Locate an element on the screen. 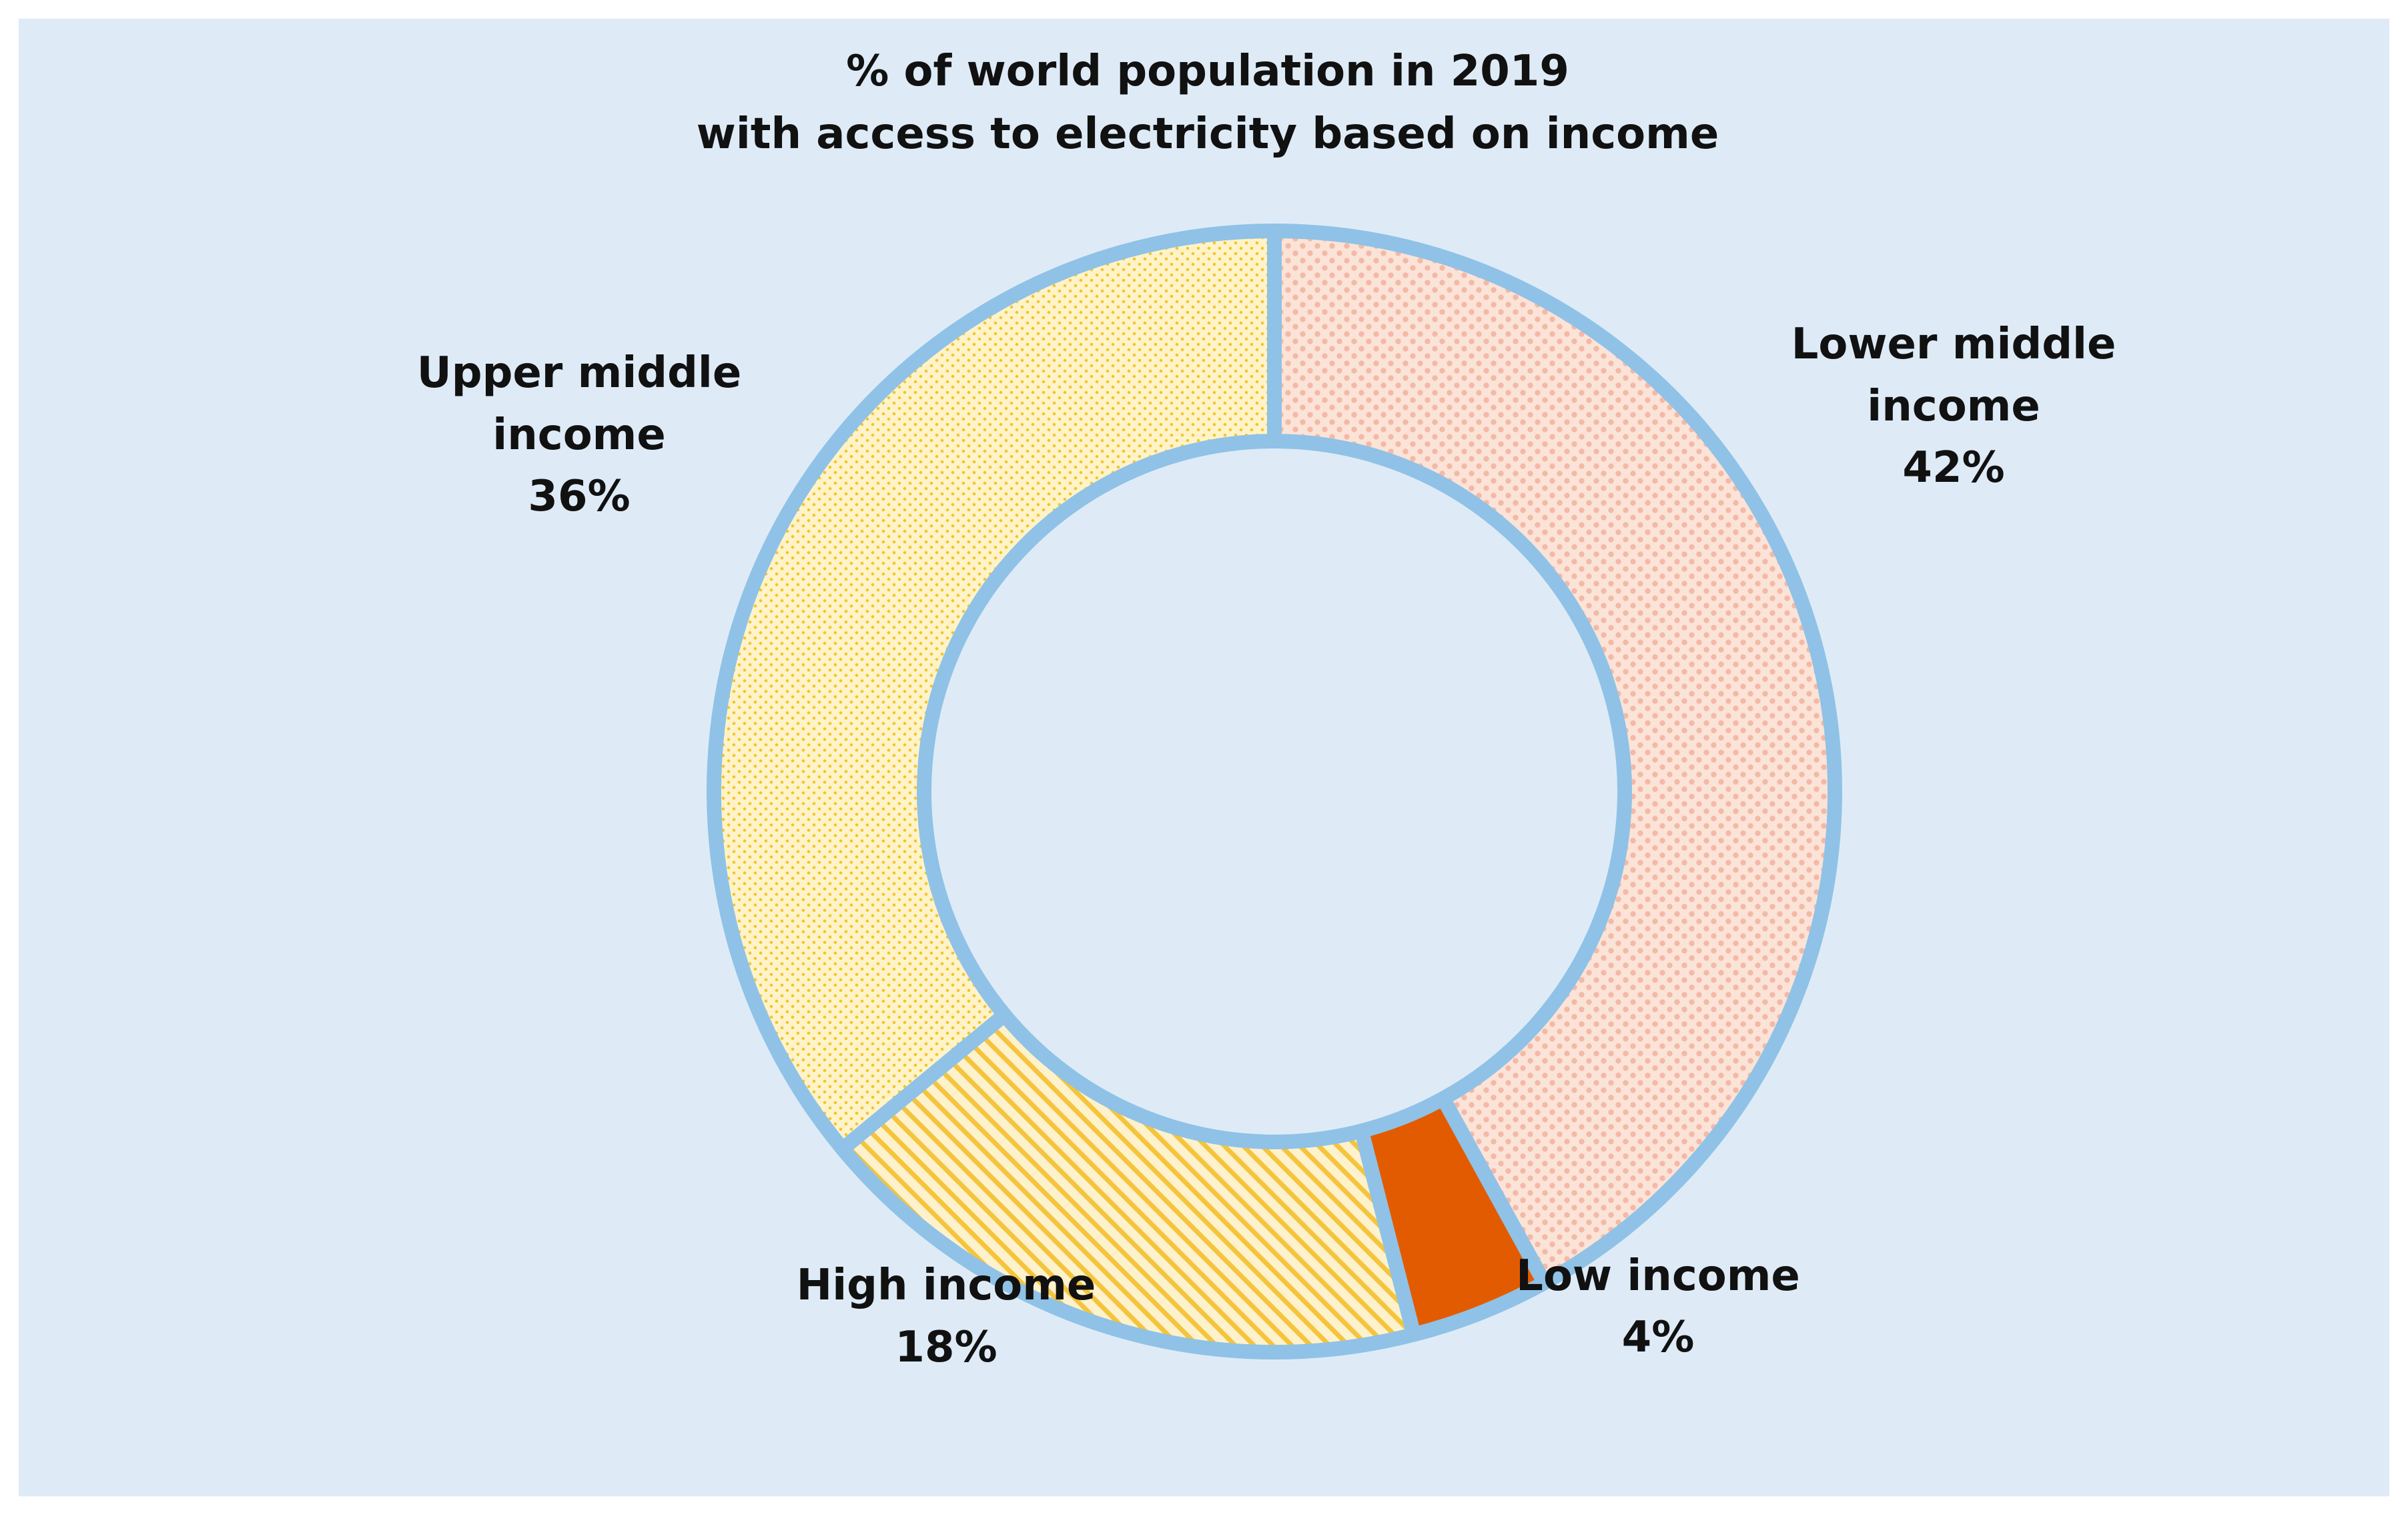  label-upper-middle-line-1: Upper middle is located at coordinates (579, 373).